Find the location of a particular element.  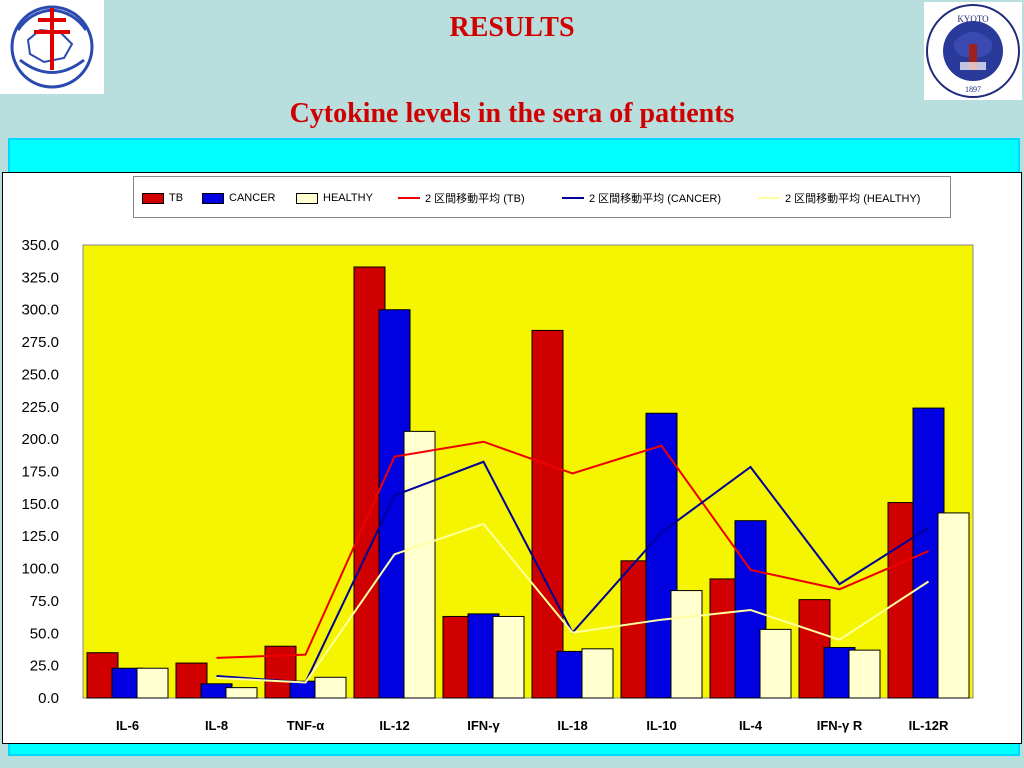

y-tick-label: 225.0 is located at coordinates (40, 407).